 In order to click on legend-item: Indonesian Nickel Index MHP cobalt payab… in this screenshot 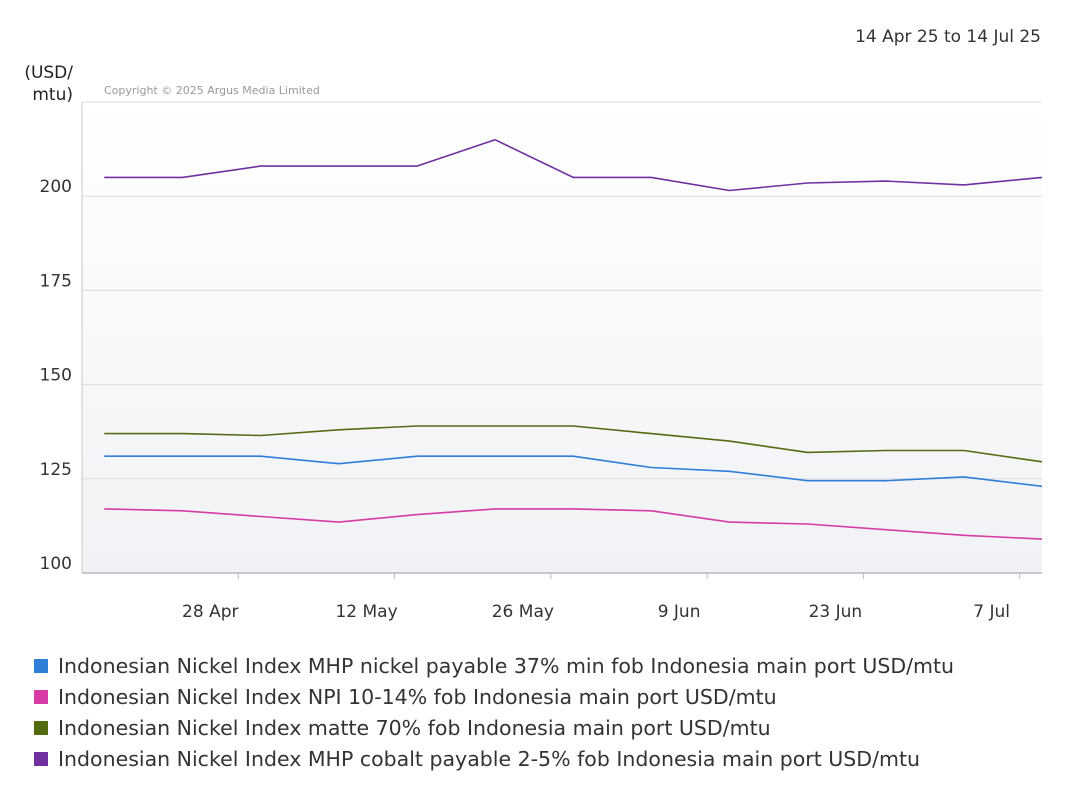, I will do `click(549, 758)`.